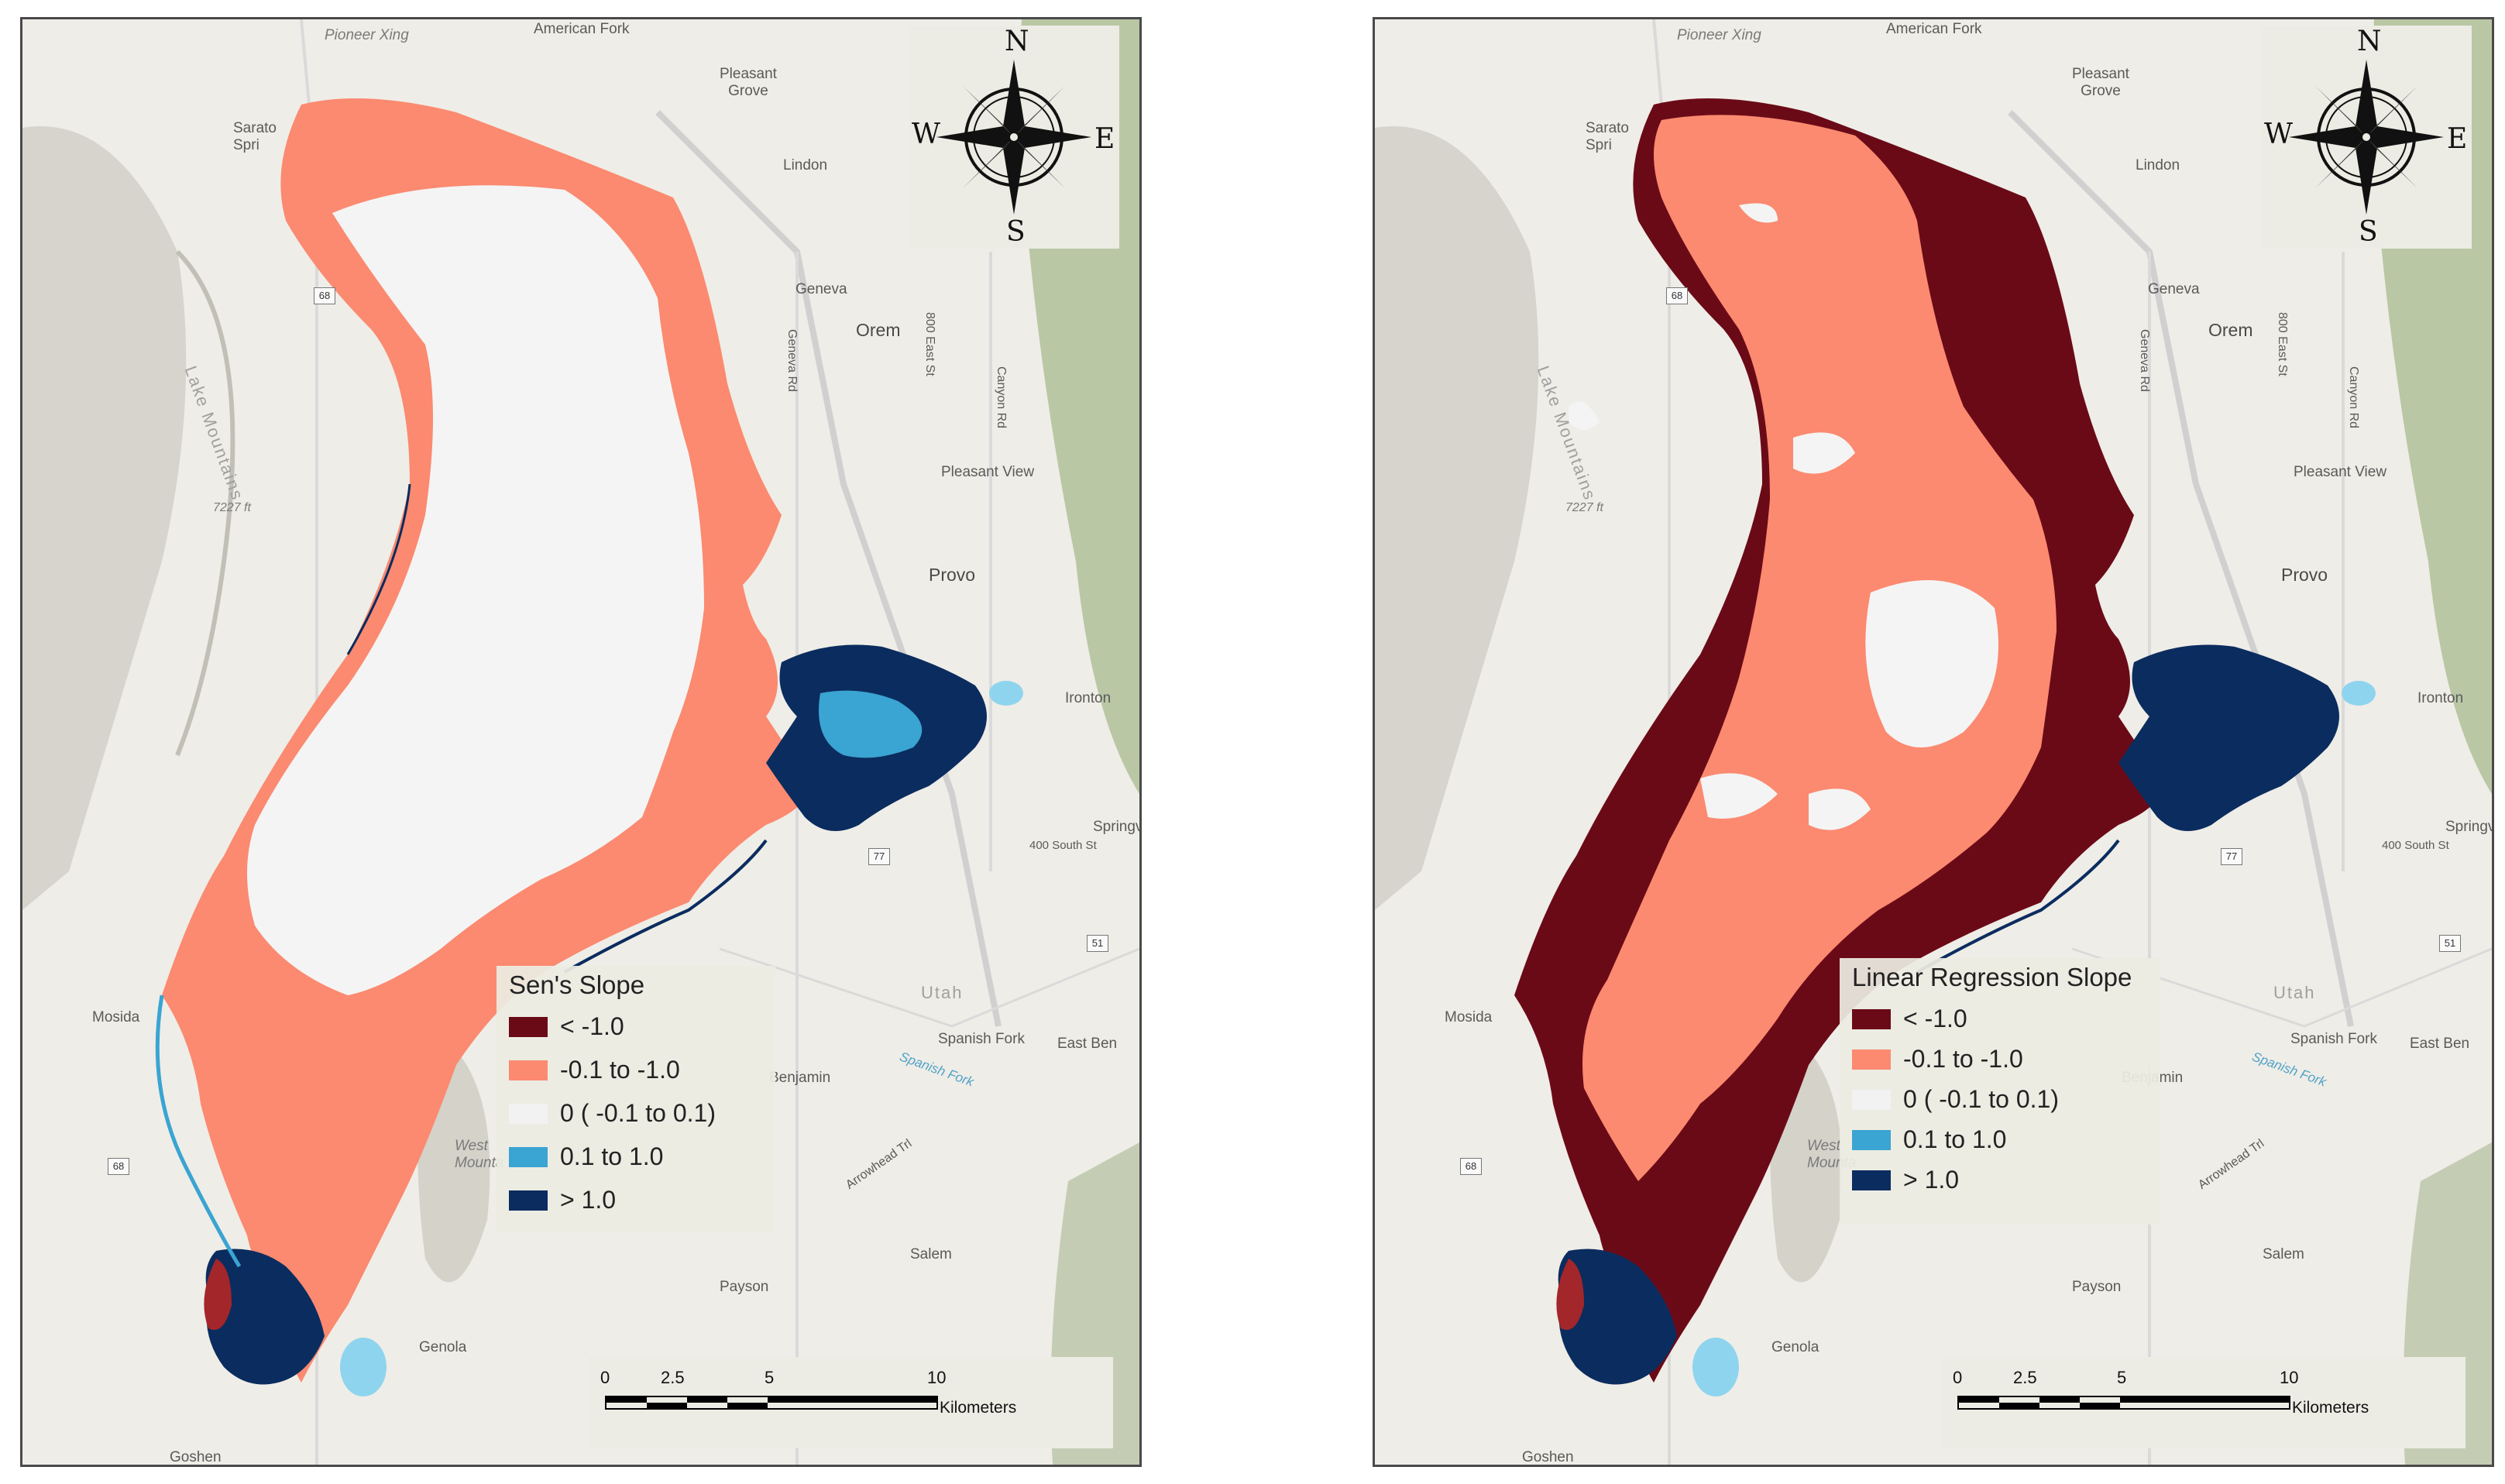  I want to click on label-utah: Utah, so click(942, 992).